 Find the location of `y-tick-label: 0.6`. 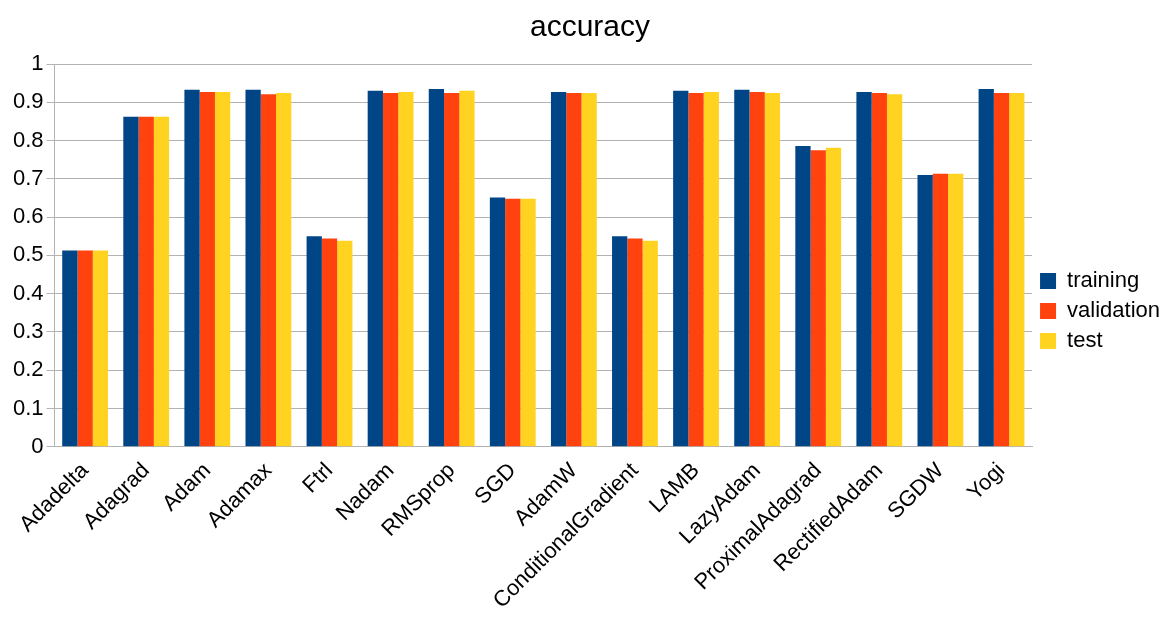

y-tick-label: 0.6 is located at coordinates (28, 216).